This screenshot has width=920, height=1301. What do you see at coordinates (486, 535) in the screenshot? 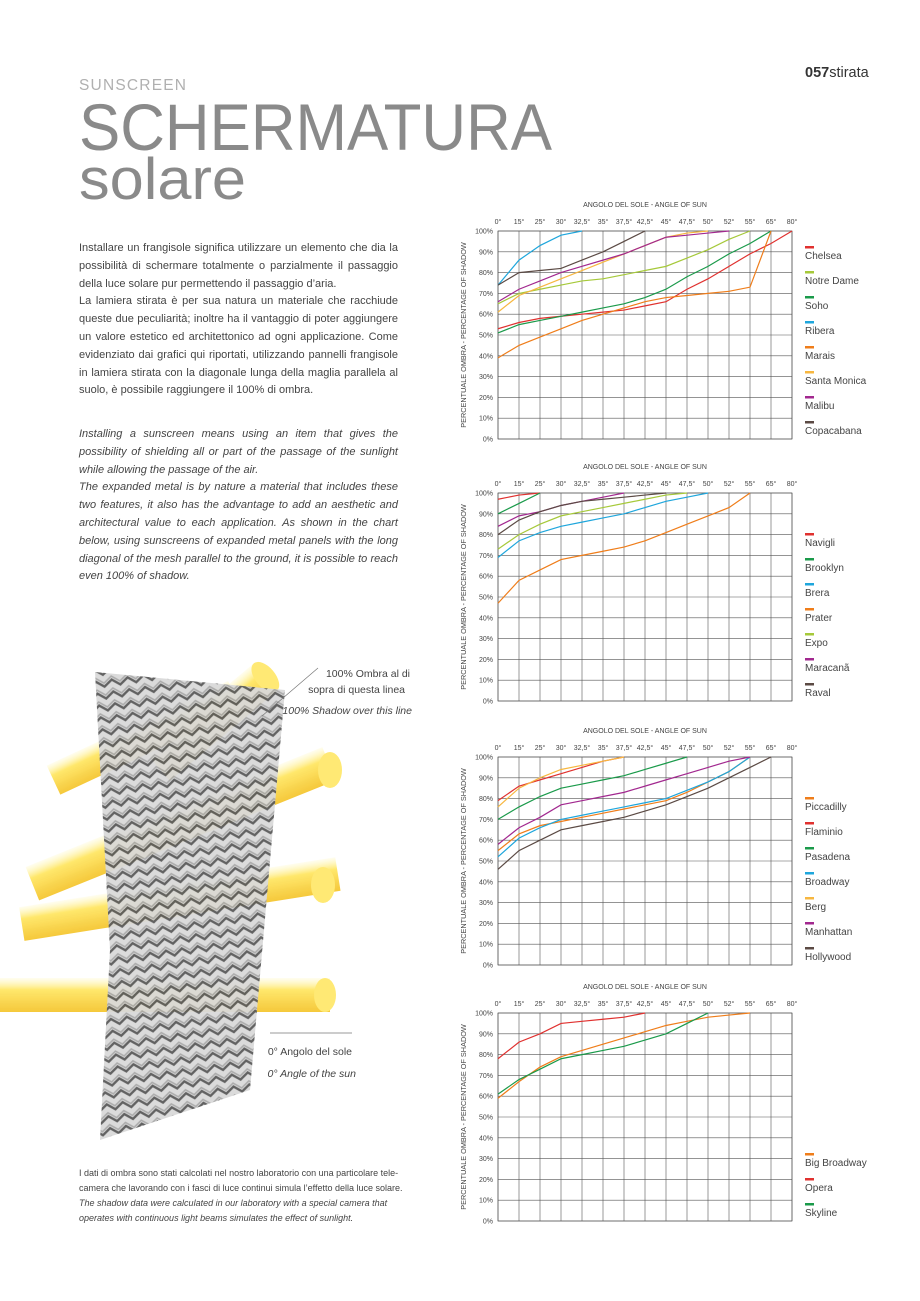
I see `y-tick-label: 80%` at bounding box center [486, 535].